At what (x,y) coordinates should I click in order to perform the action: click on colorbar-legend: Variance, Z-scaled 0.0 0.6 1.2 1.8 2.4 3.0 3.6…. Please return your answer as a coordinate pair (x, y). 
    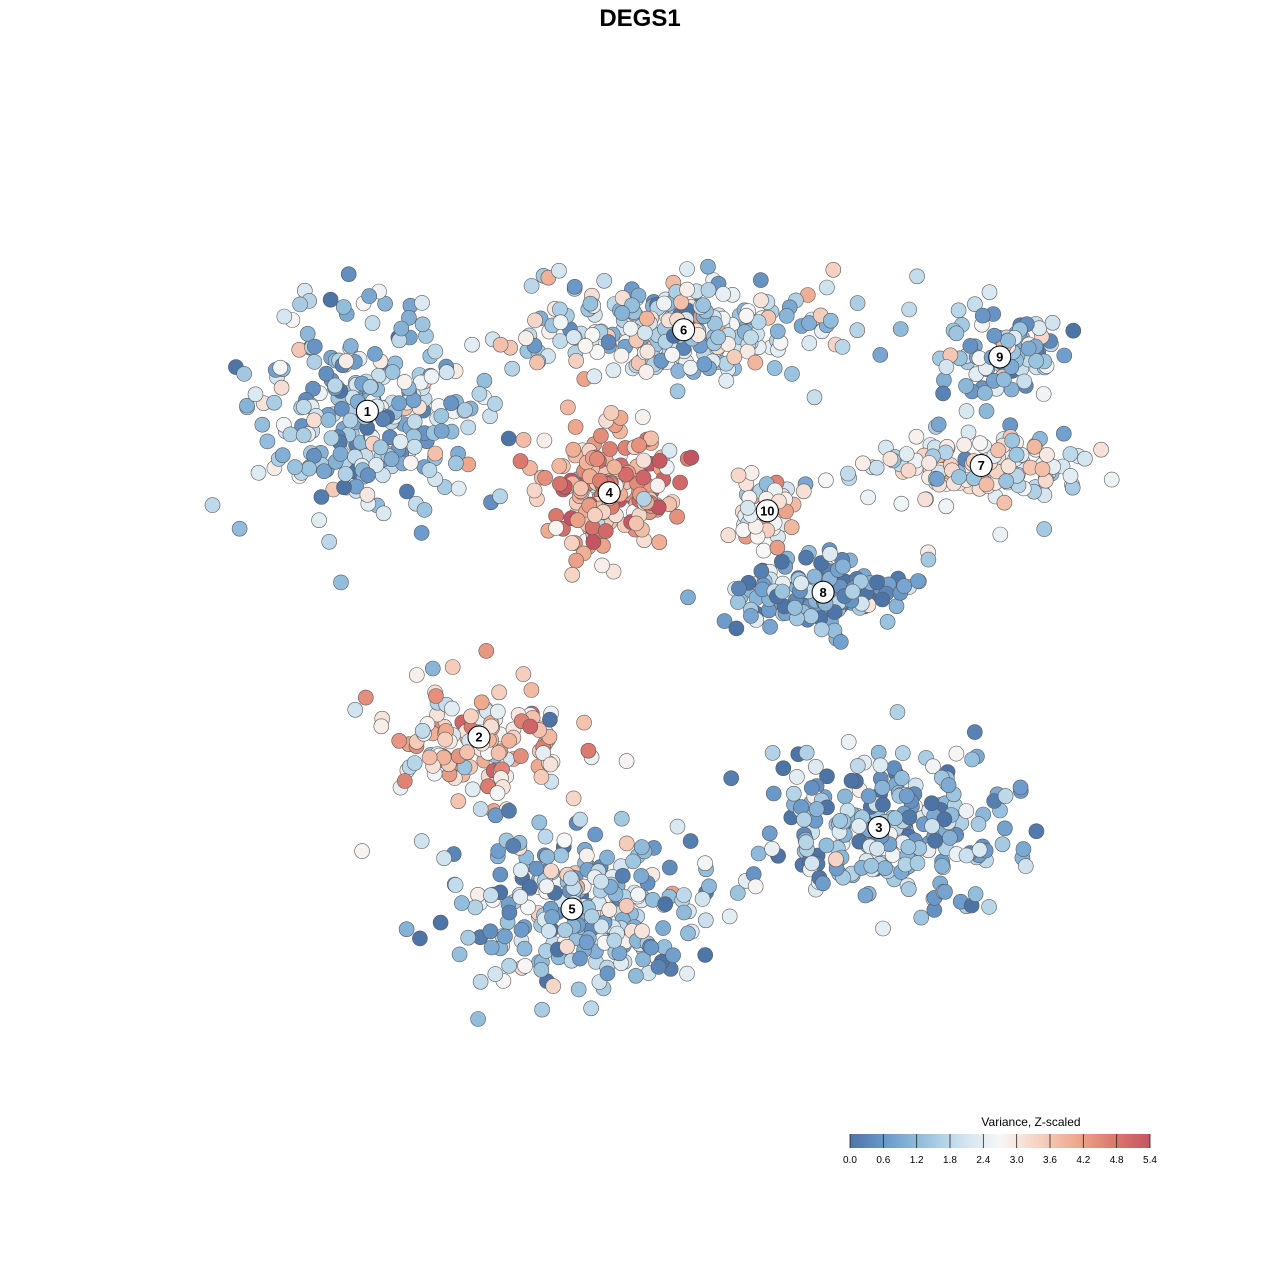
    Looking at the image, I should click on (1000, 1140).